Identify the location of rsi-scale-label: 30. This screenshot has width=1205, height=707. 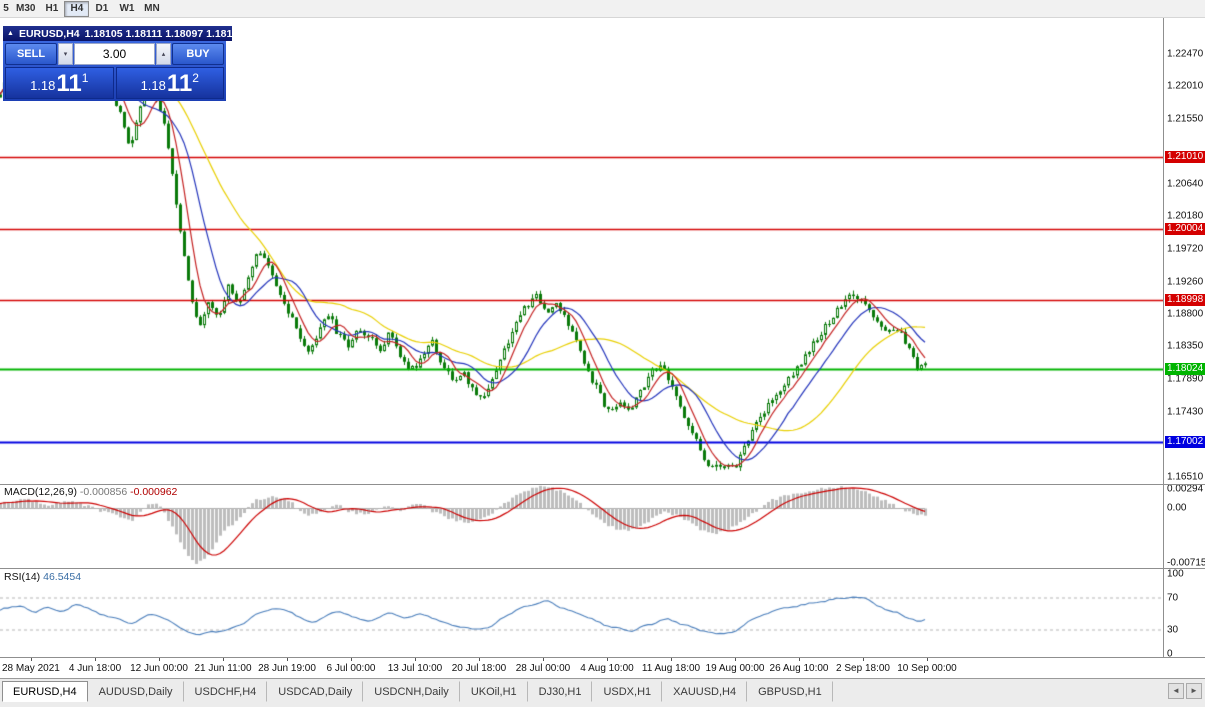
(1173, 630).